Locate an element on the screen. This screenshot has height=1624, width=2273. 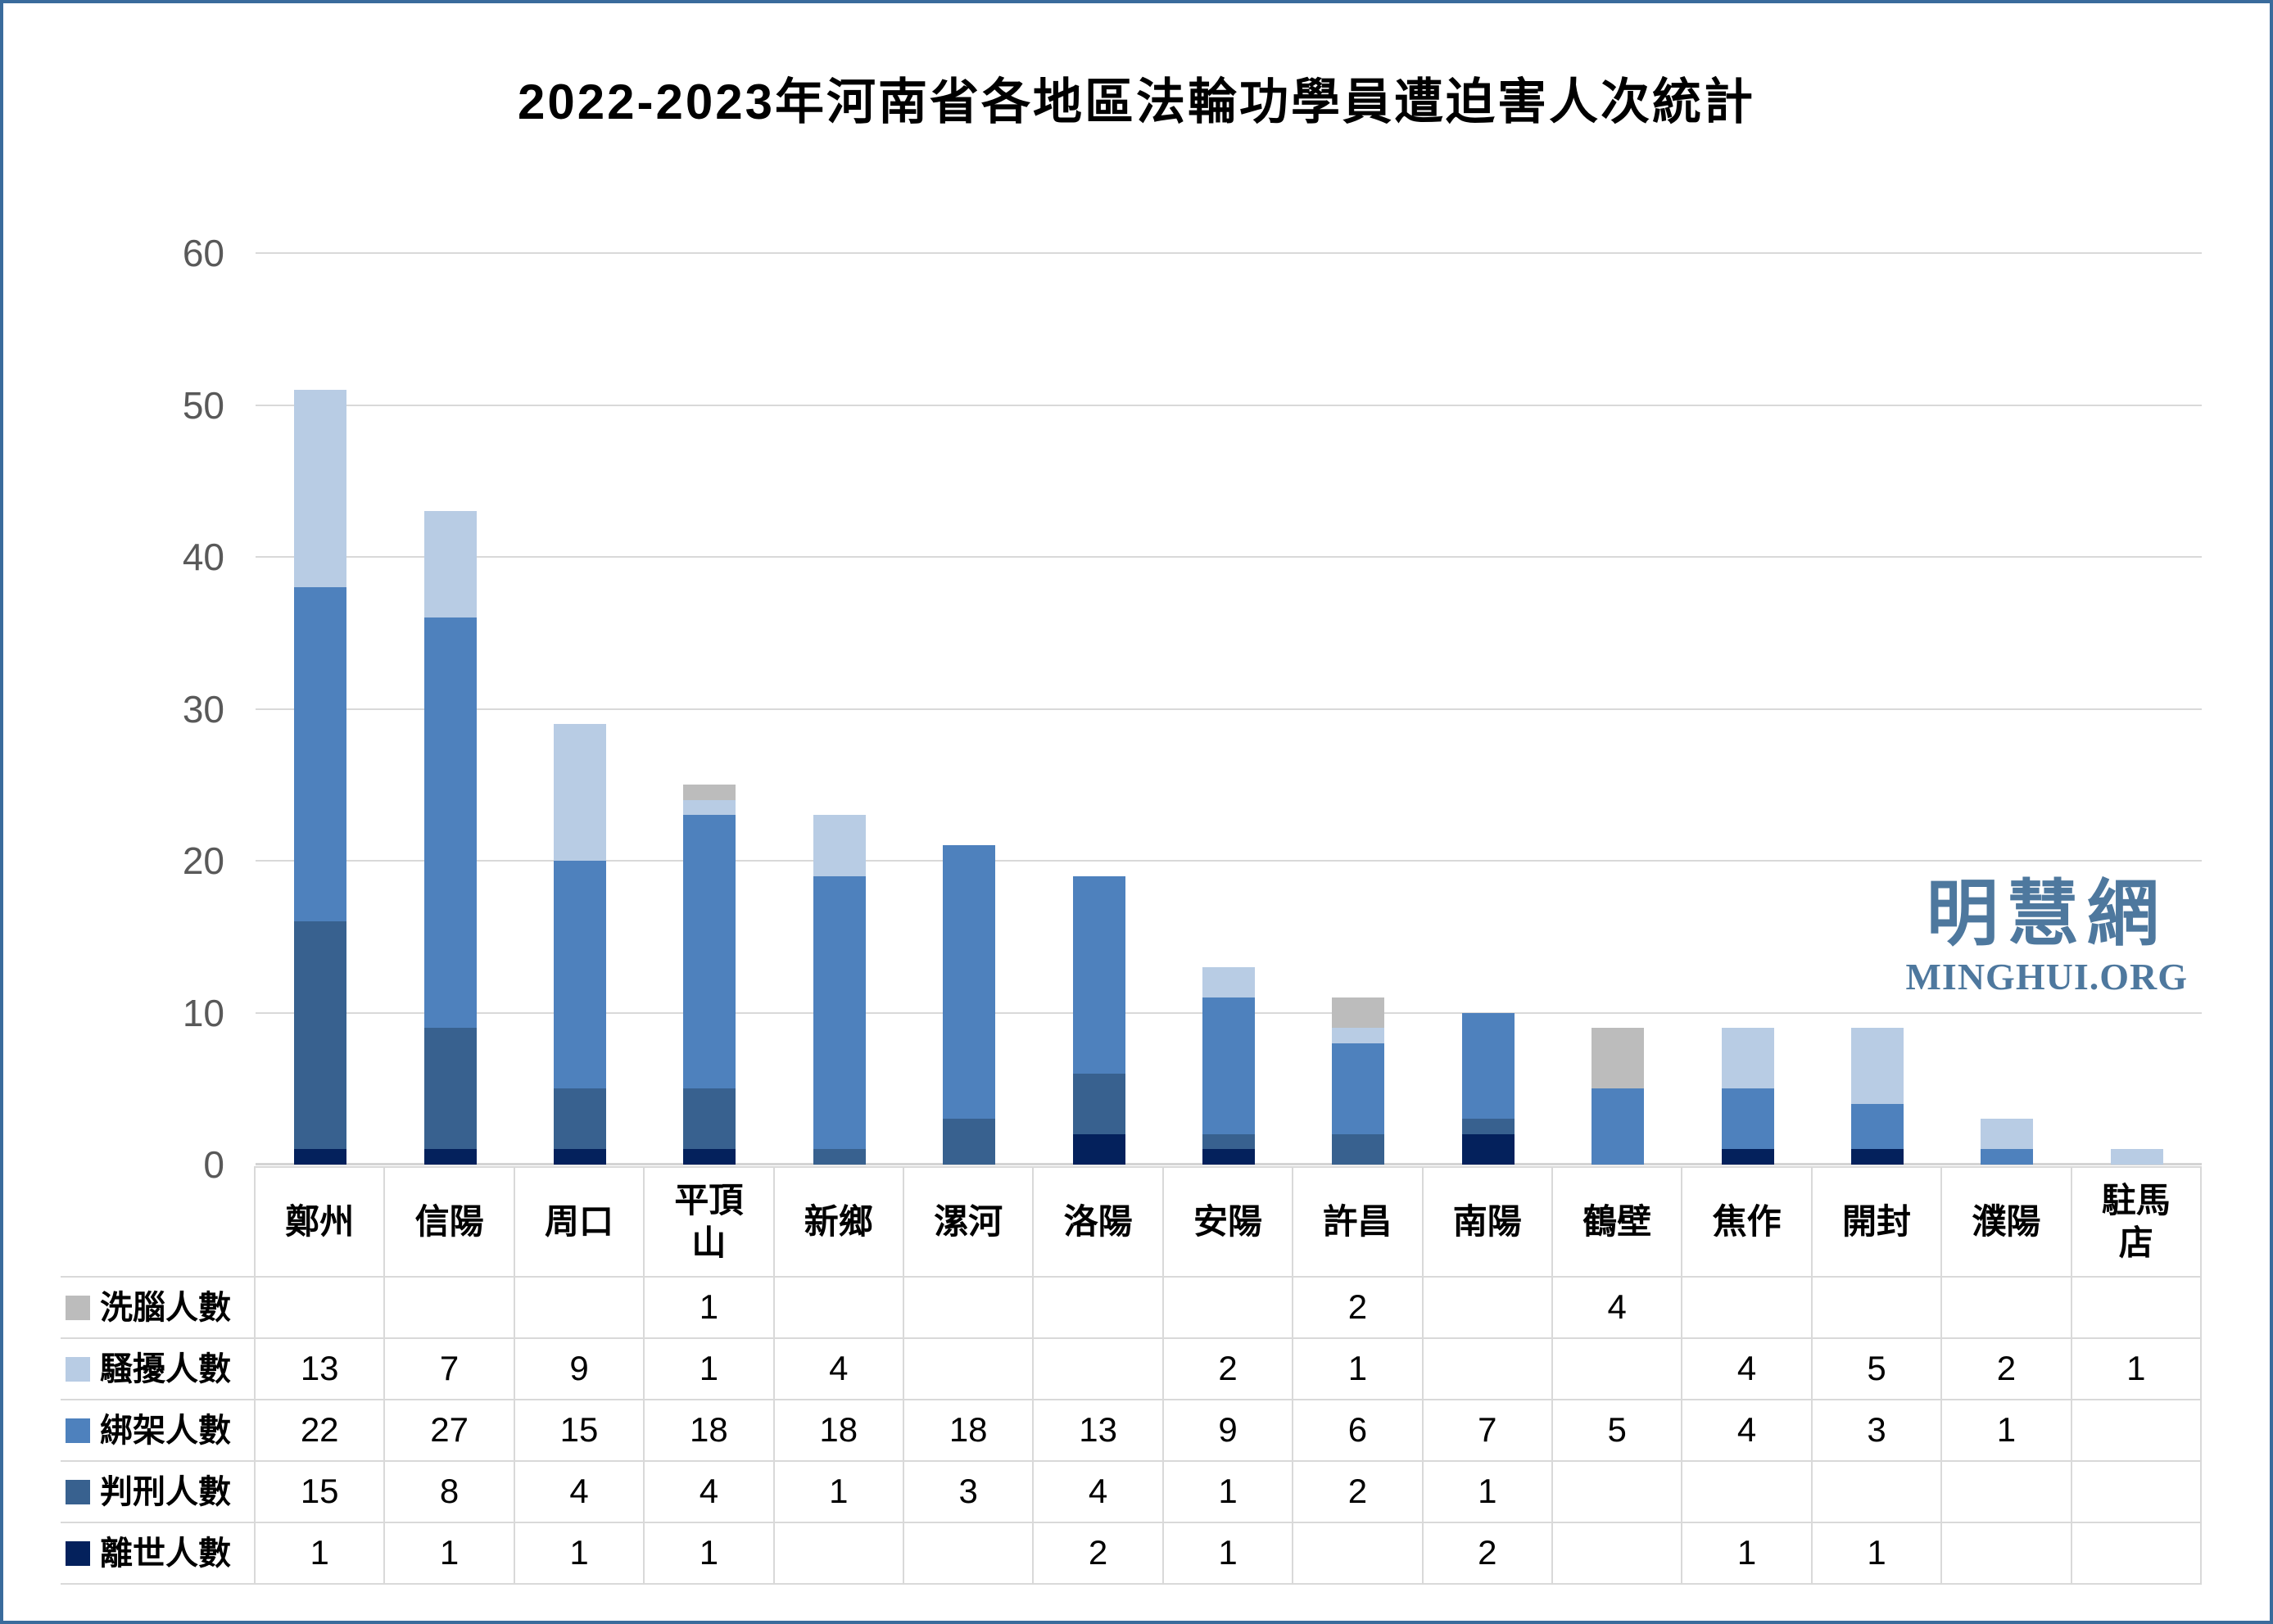
stacked-bar-南陽 is located at coordinates (1488, 1088).